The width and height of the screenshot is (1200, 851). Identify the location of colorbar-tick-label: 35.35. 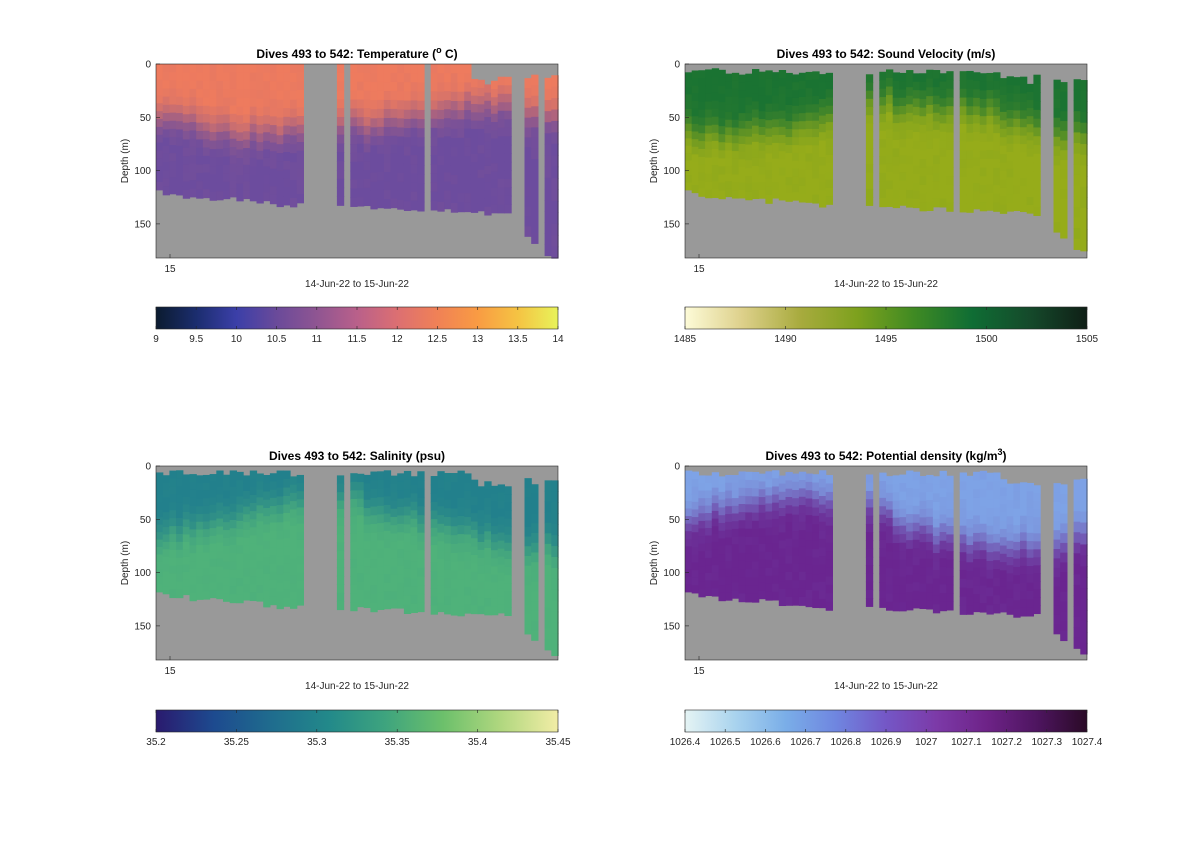
(397, 742).